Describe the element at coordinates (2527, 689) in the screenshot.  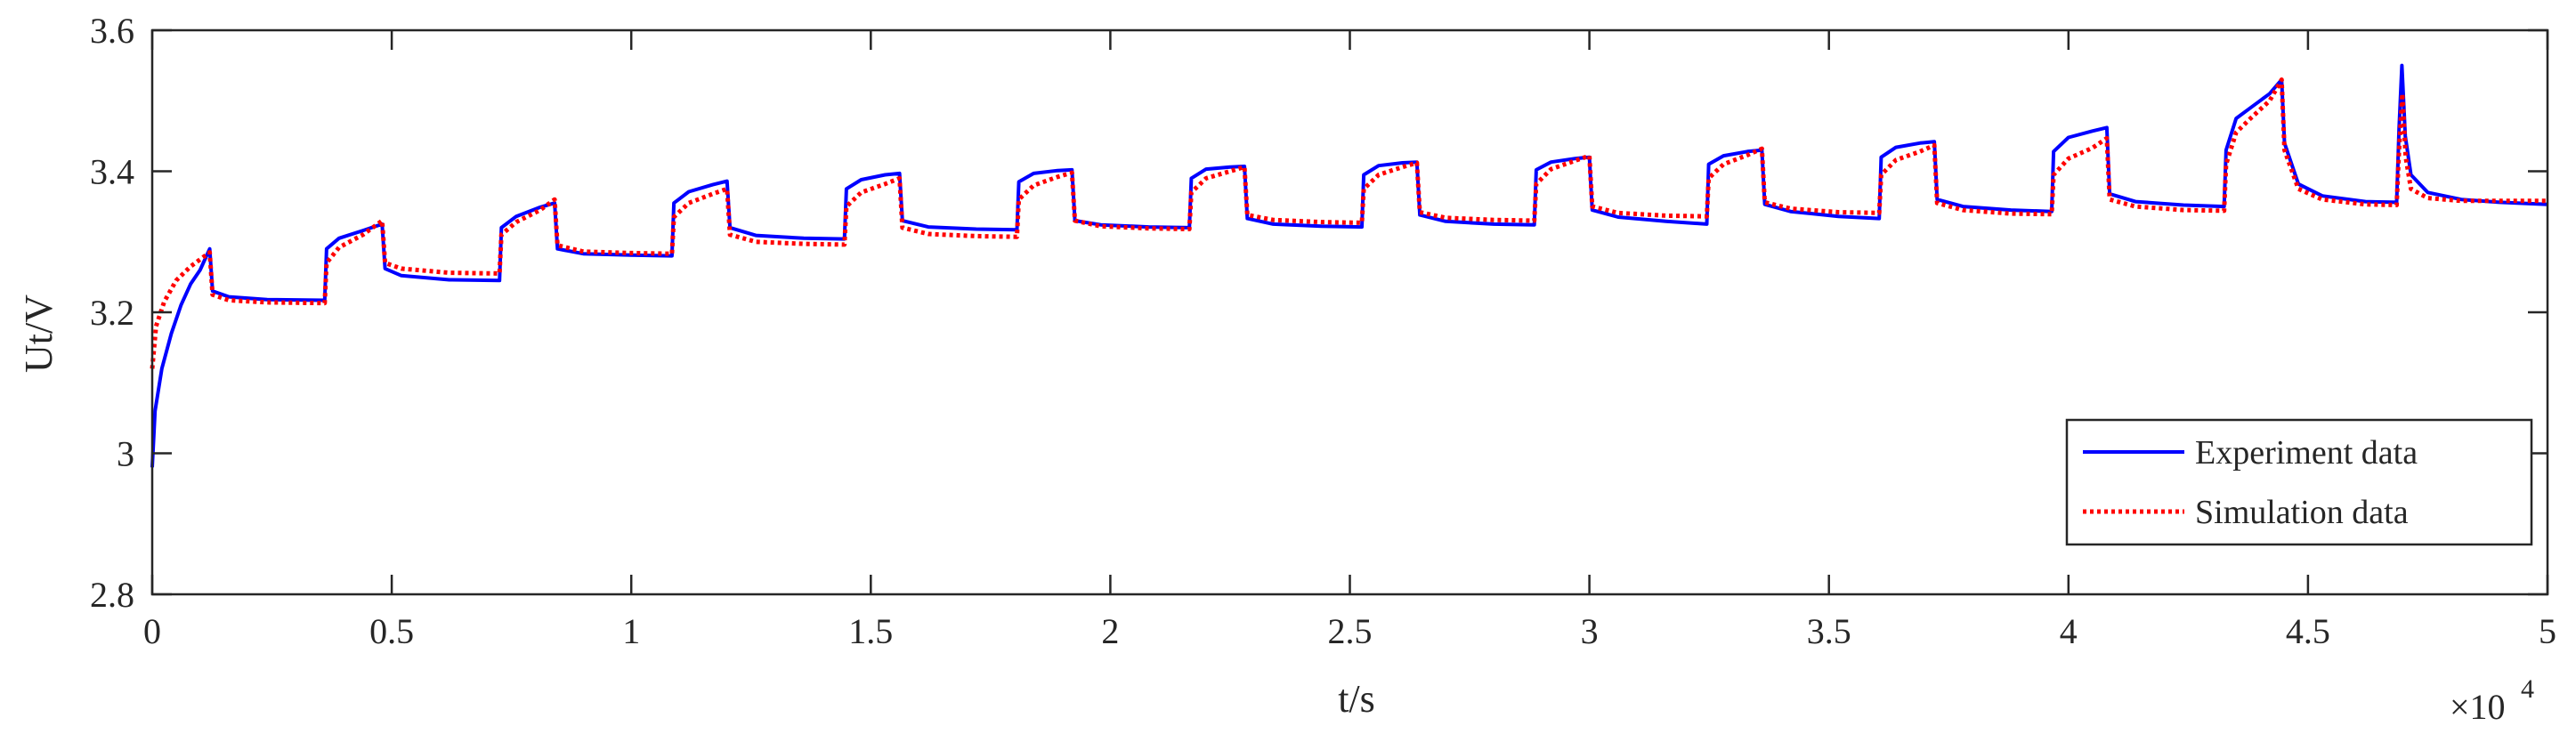
I see `x-axis-multiplier-exponent: 4` at that location.